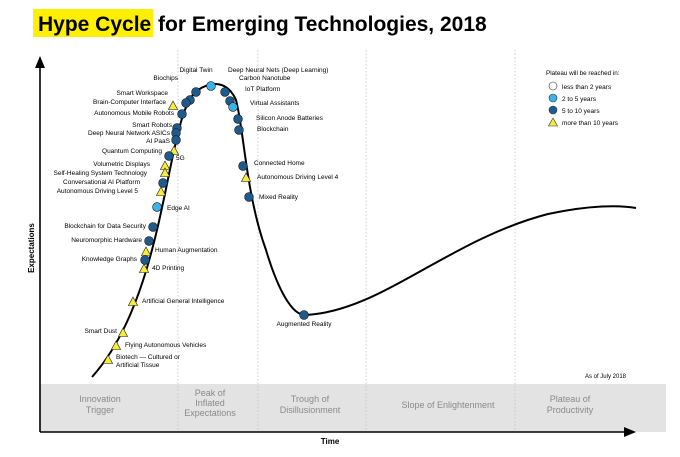  I want to click on marker-human-augmentation, so click(146, 251).